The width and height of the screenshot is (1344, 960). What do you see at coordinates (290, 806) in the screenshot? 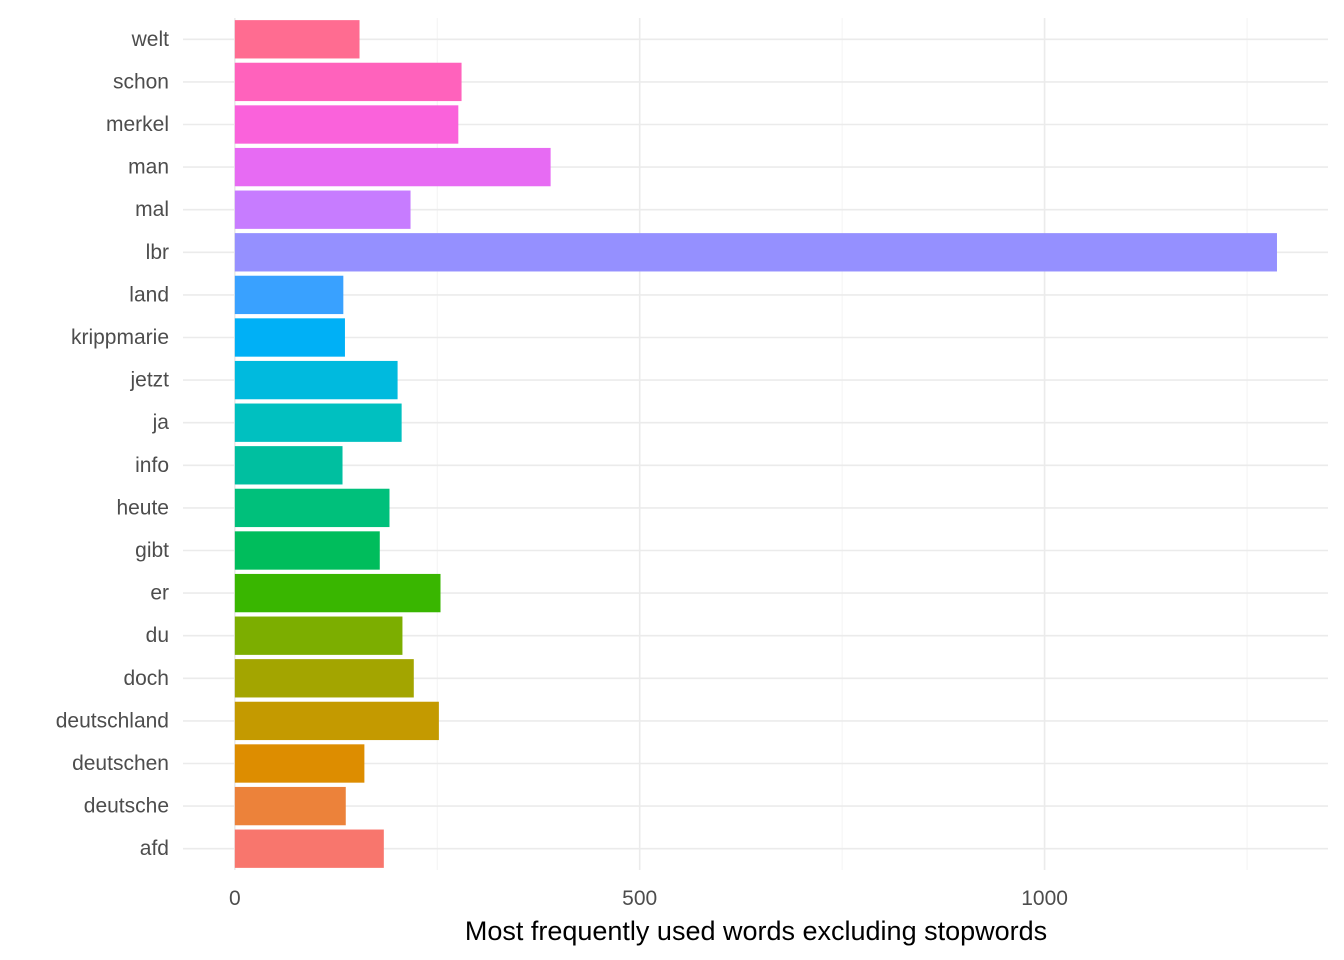
I see `bar-deutsche` at bounding box center [290, 806].